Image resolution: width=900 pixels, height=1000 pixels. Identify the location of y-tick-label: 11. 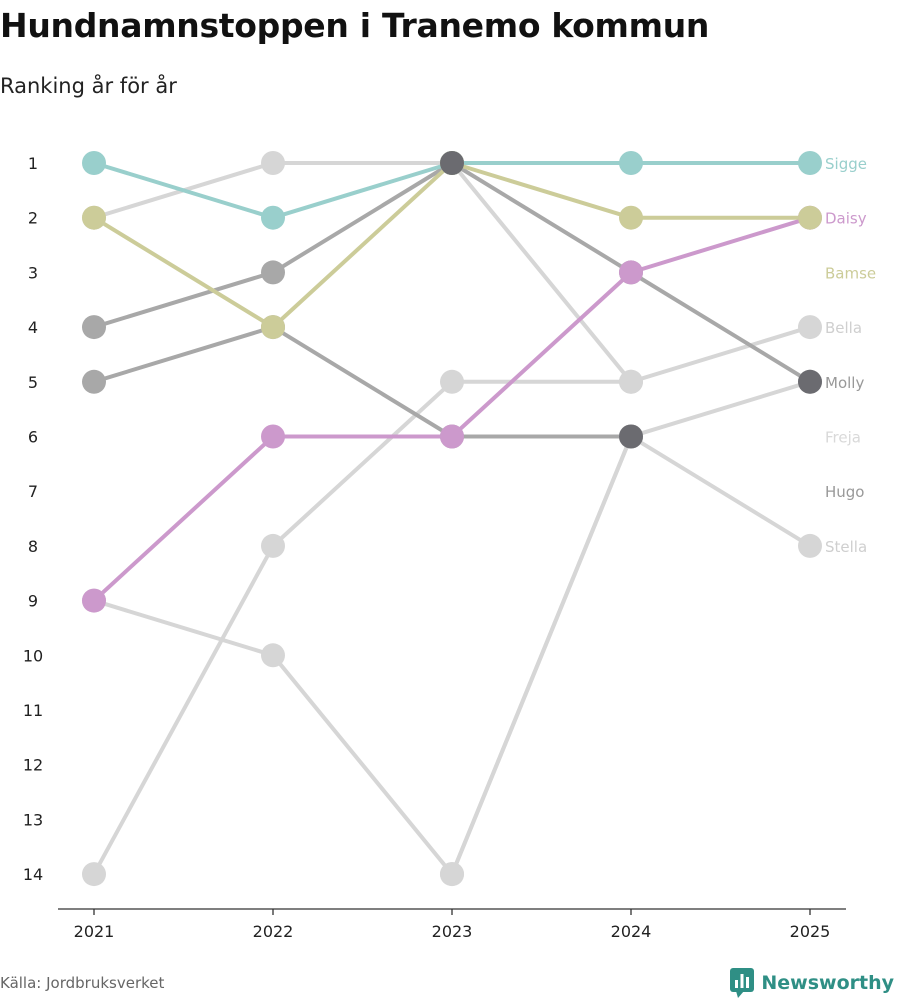
(33, 710).